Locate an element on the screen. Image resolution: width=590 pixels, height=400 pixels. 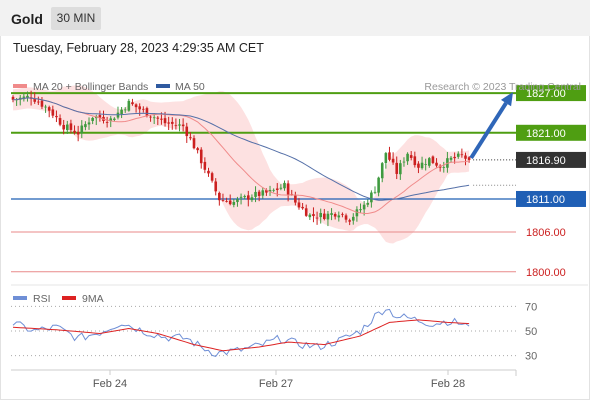
minor-level-label: 1800.00 is located at coordinates (546, 273).